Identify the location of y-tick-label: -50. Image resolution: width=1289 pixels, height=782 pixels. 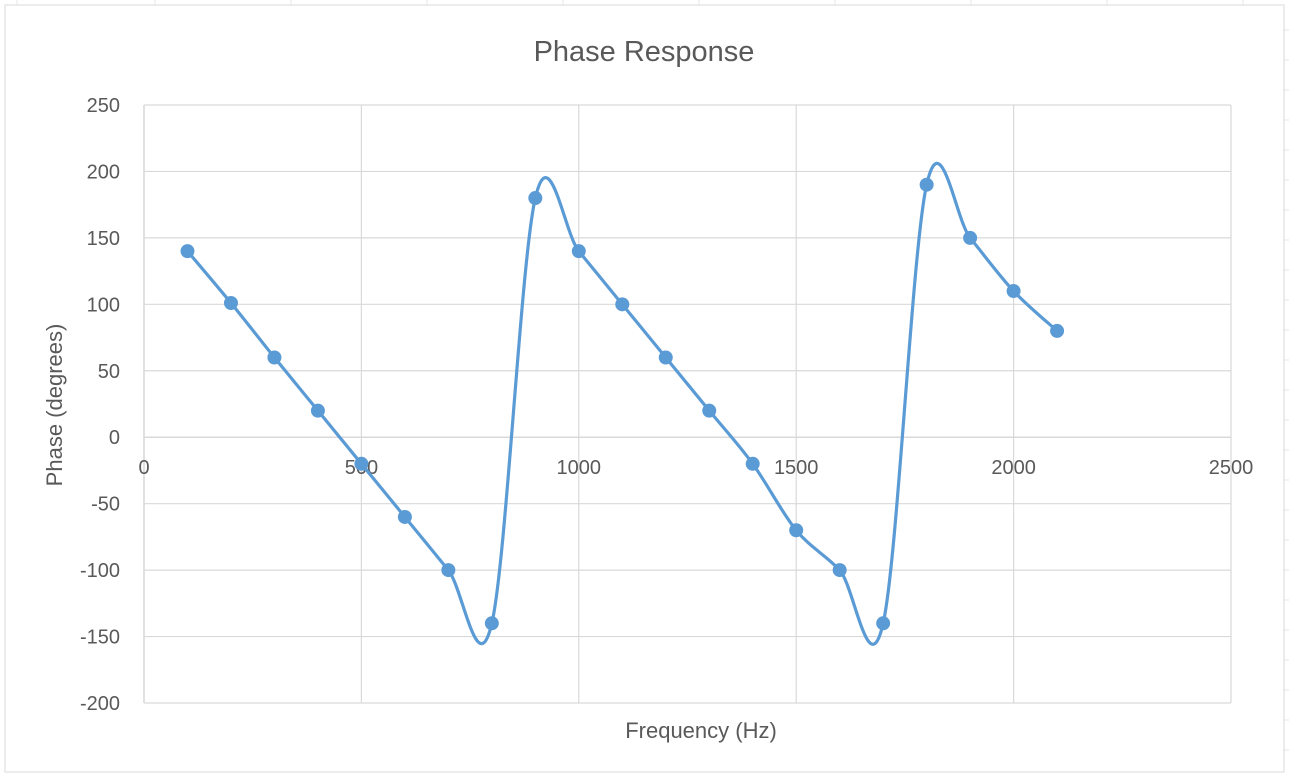
(105, 505).